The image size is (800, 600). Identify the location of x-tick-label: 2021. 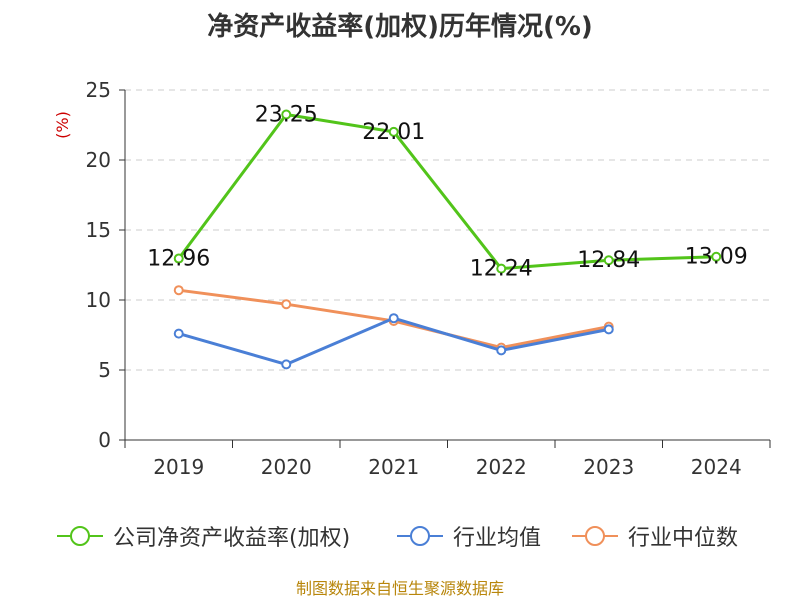
(393, 467).